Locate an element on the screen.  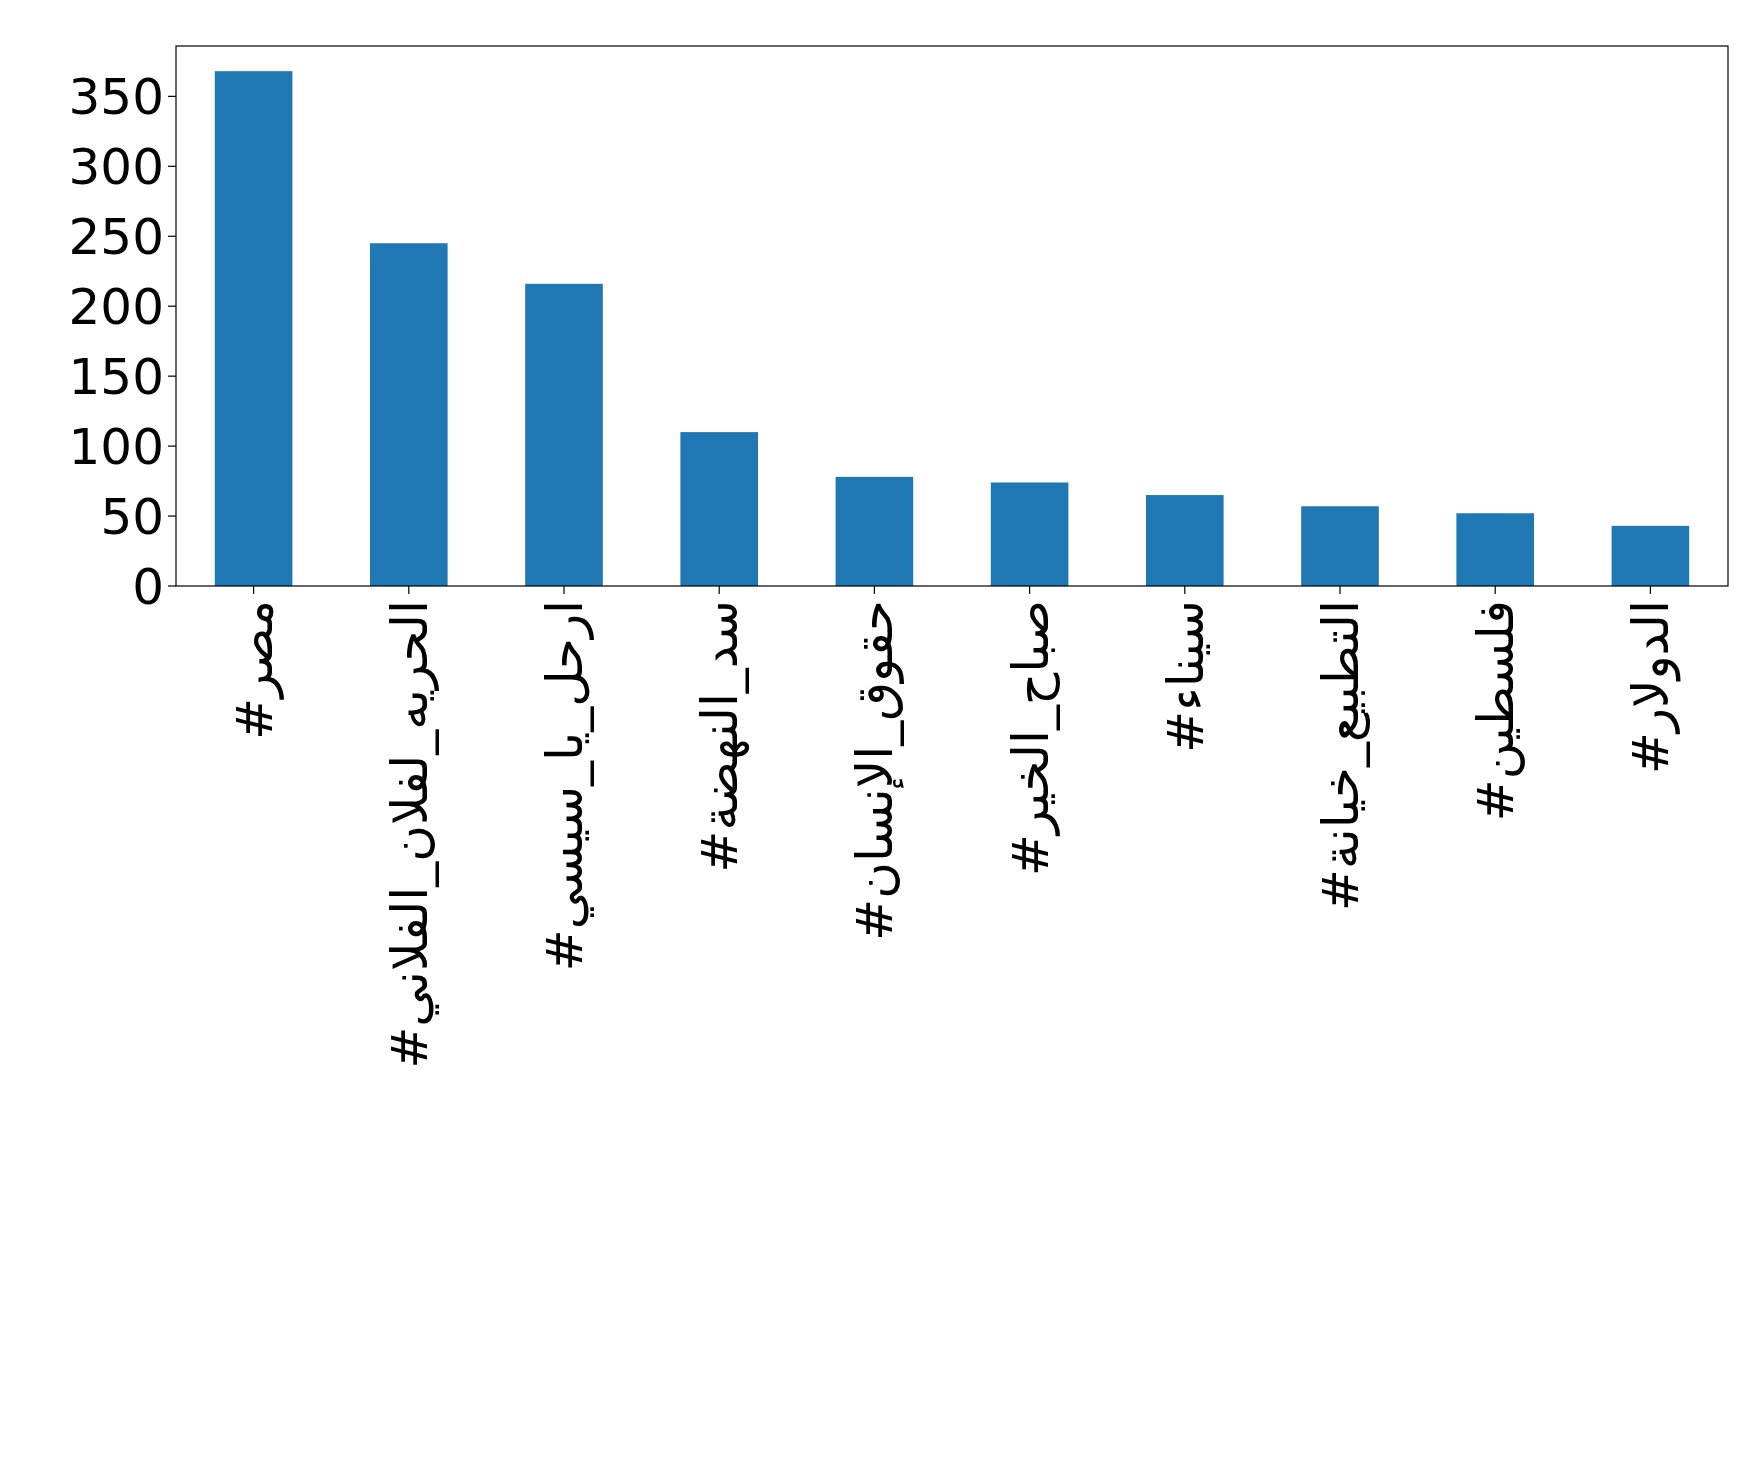
x-tick-label: #صباح_الخير is located at coordinates (1030, 738).